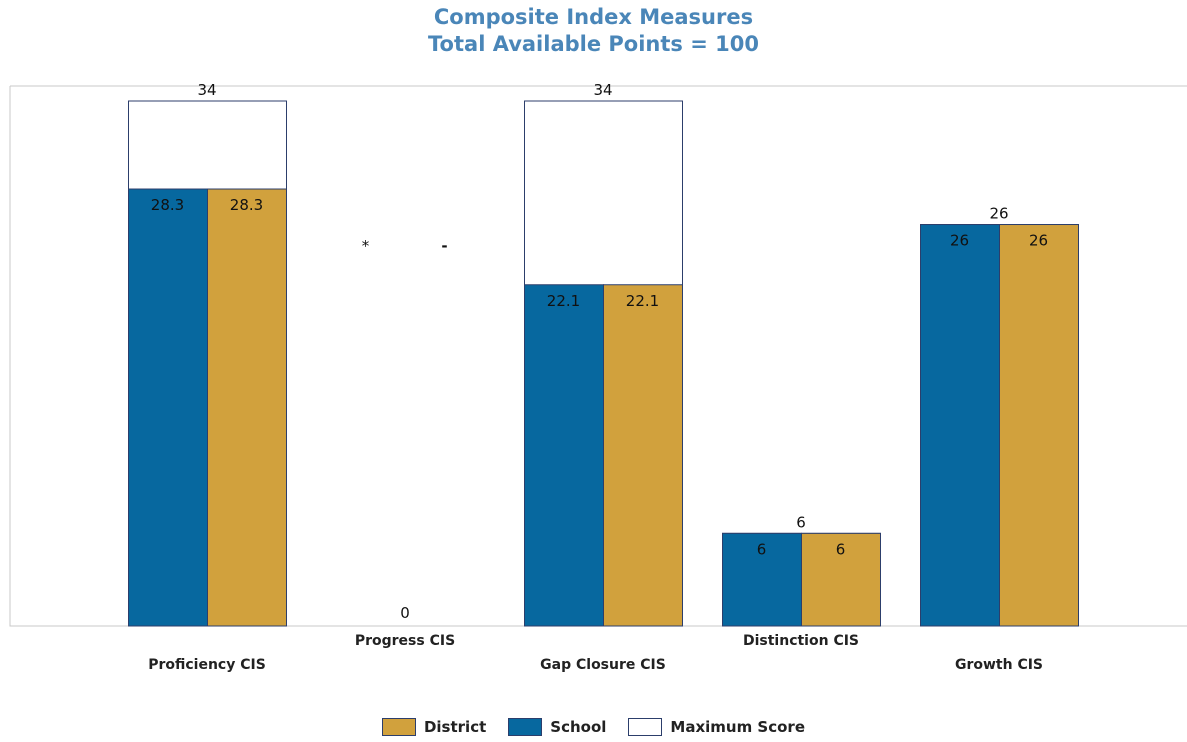  I want to click on school-label-cat-3: 22.1, so click(563, 301).